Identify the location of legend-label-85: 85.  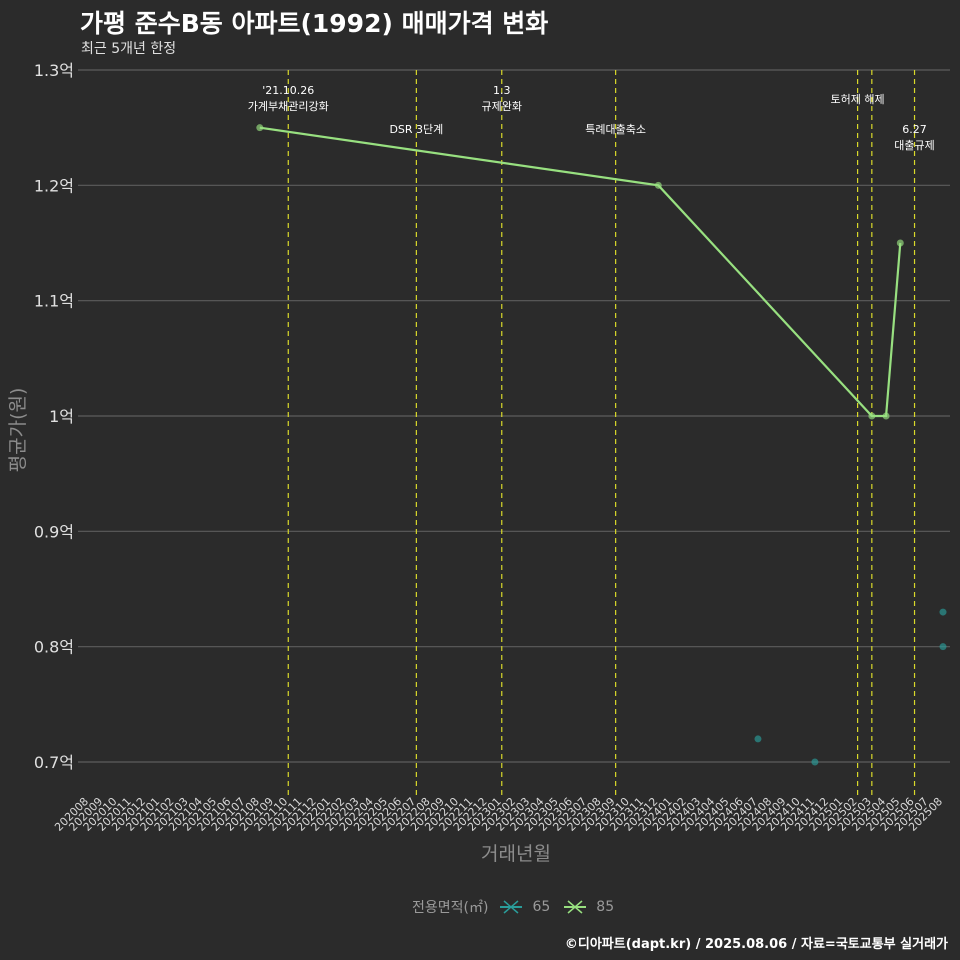
(605, 907).